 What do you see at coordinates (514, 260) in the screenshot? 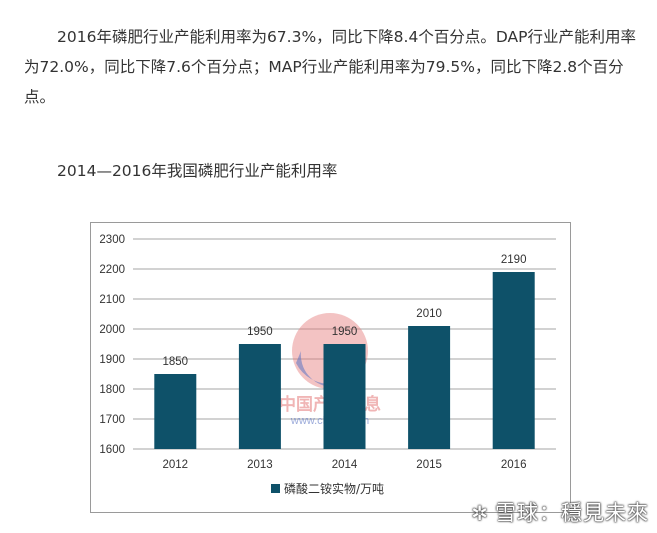
I see `data-label-2016: 2190` at bounding box center [514, 260].